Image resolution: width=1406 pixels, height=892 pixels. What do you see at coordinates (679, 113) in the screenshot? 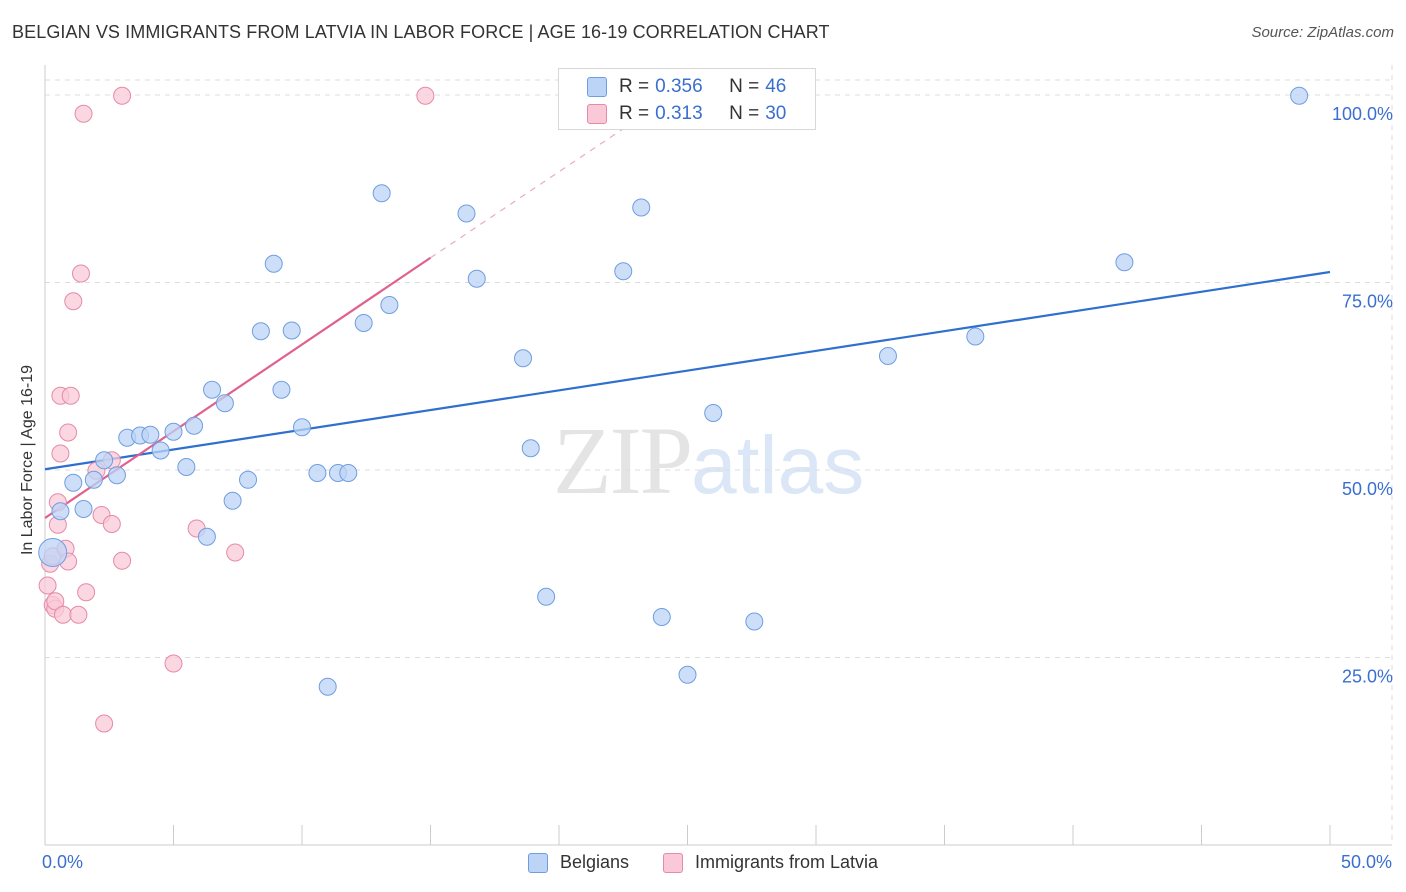
I see `r-value: 0.313` at bounding box center [679, 113].